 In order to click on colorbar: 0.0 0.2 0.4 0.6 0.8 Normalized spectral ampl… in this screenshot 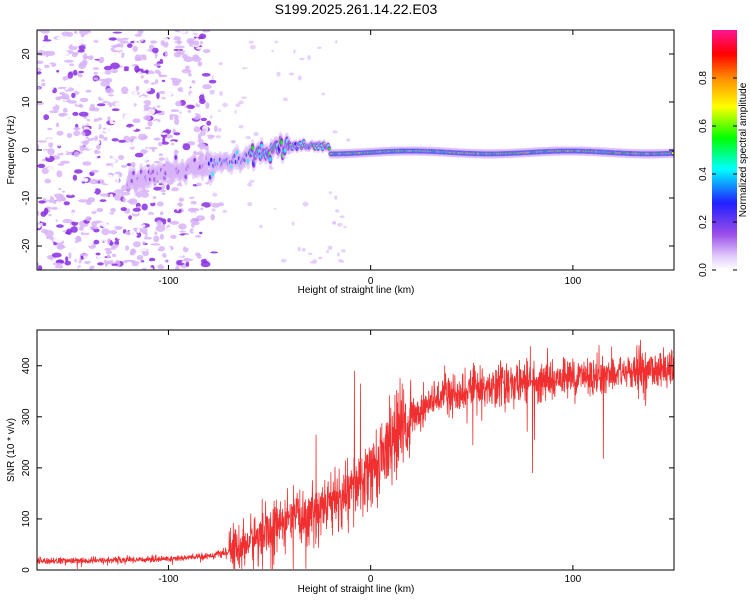, I will do `click(723, 153)`.